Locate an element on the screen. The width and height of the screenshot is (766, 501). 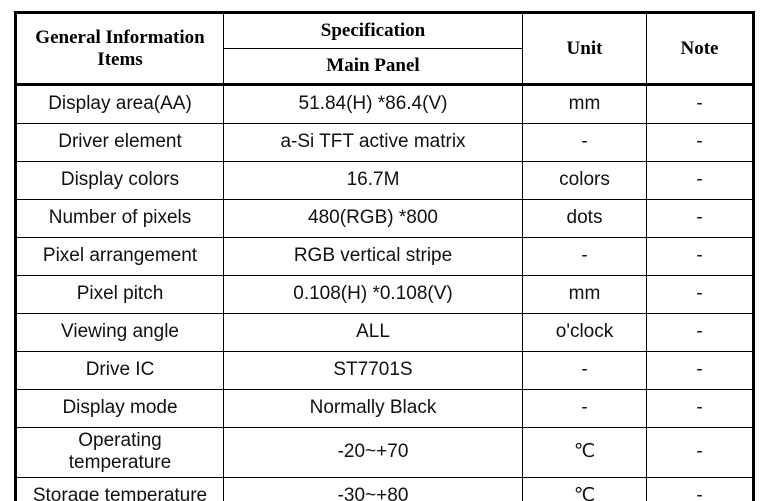
unit-cell: colors is located at coordinates (584, 180).